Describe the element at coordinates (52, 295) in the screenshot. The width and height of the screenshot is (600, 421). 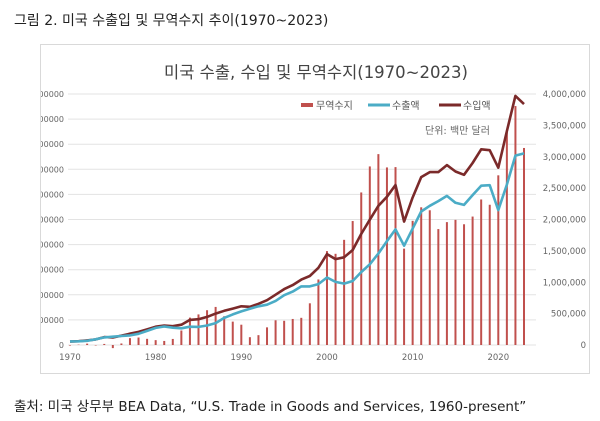
I see `left-tick-label: -200000` at that location.